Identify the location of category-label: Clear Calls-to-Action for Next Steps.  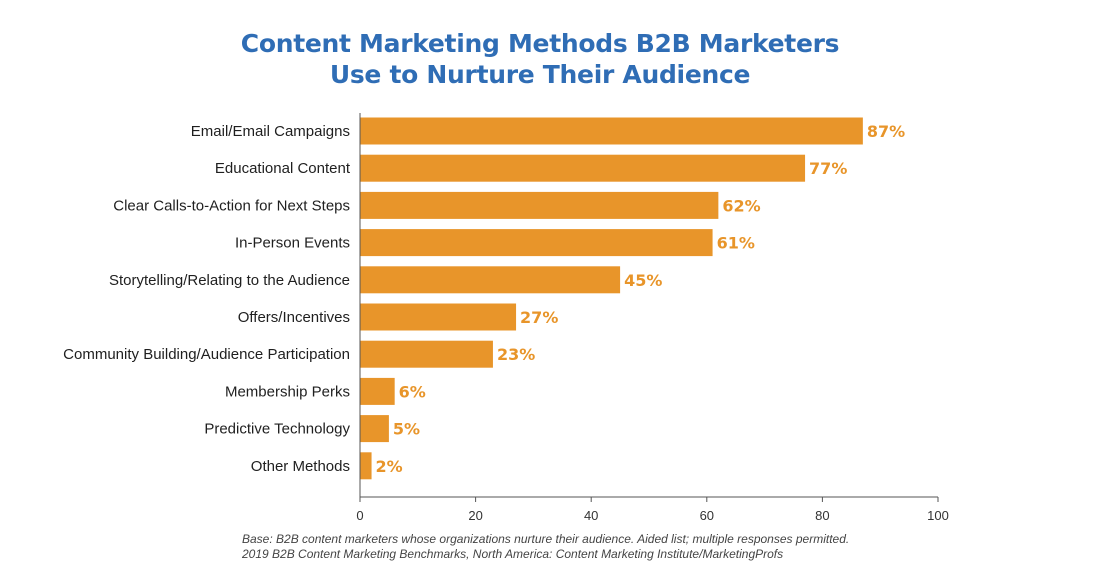
(231, 205).